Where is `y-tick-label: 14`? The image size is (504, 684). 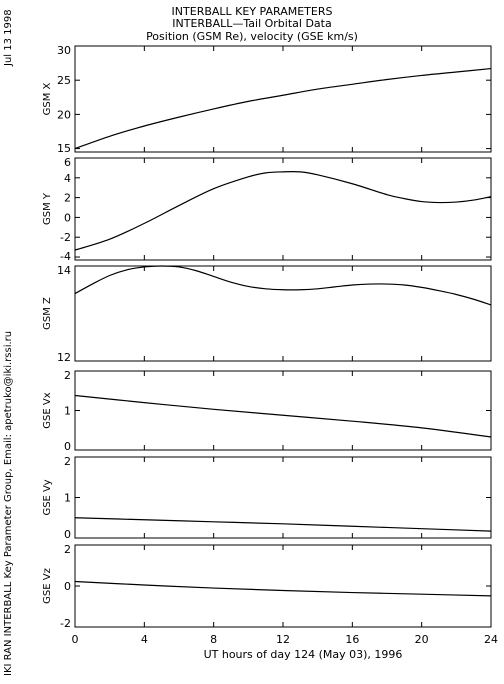
y-tick-label: 14 is located at coordinates (64, 270).